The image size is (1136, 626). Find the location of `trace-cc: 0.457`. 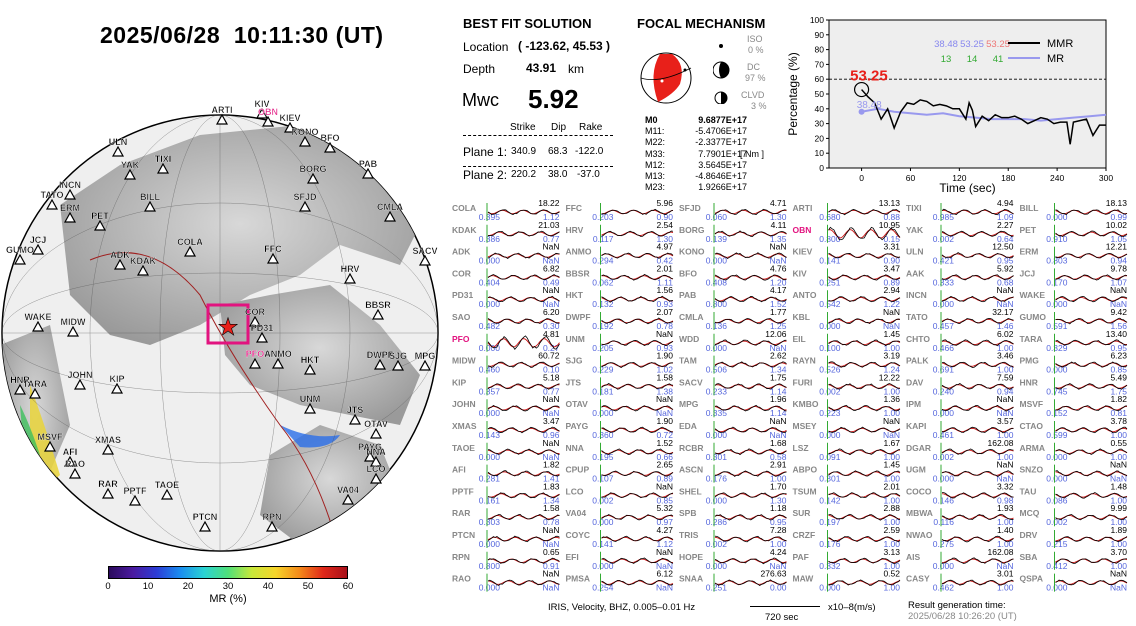

trace-cc: 0.457 is located at coordinates (944, 326).